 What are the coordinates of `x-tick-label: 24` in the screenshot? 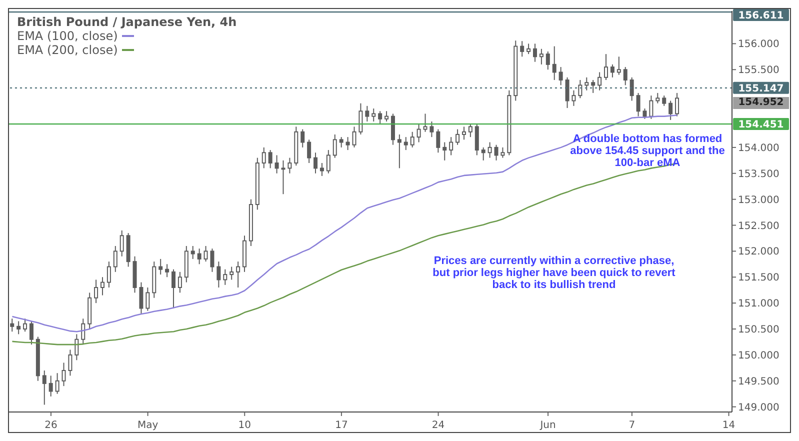 It's located at (438, 425).